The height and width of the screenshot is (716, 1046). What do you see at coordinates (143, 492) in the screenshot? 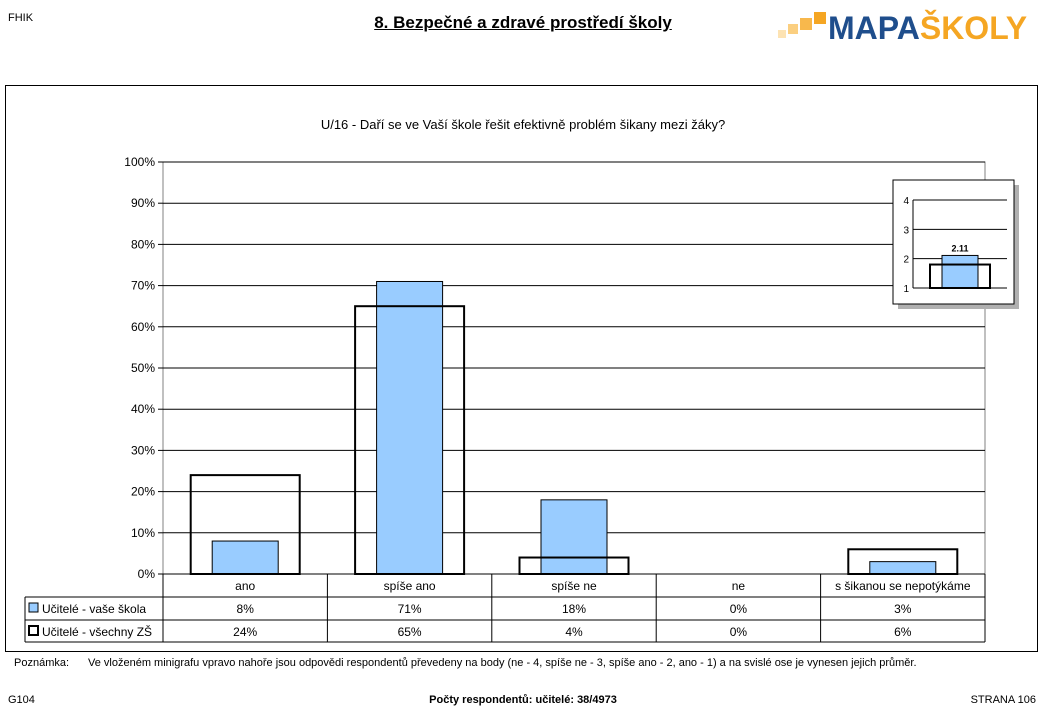
I see `y-tick-label: 20%` at bounding box center [143, 492].